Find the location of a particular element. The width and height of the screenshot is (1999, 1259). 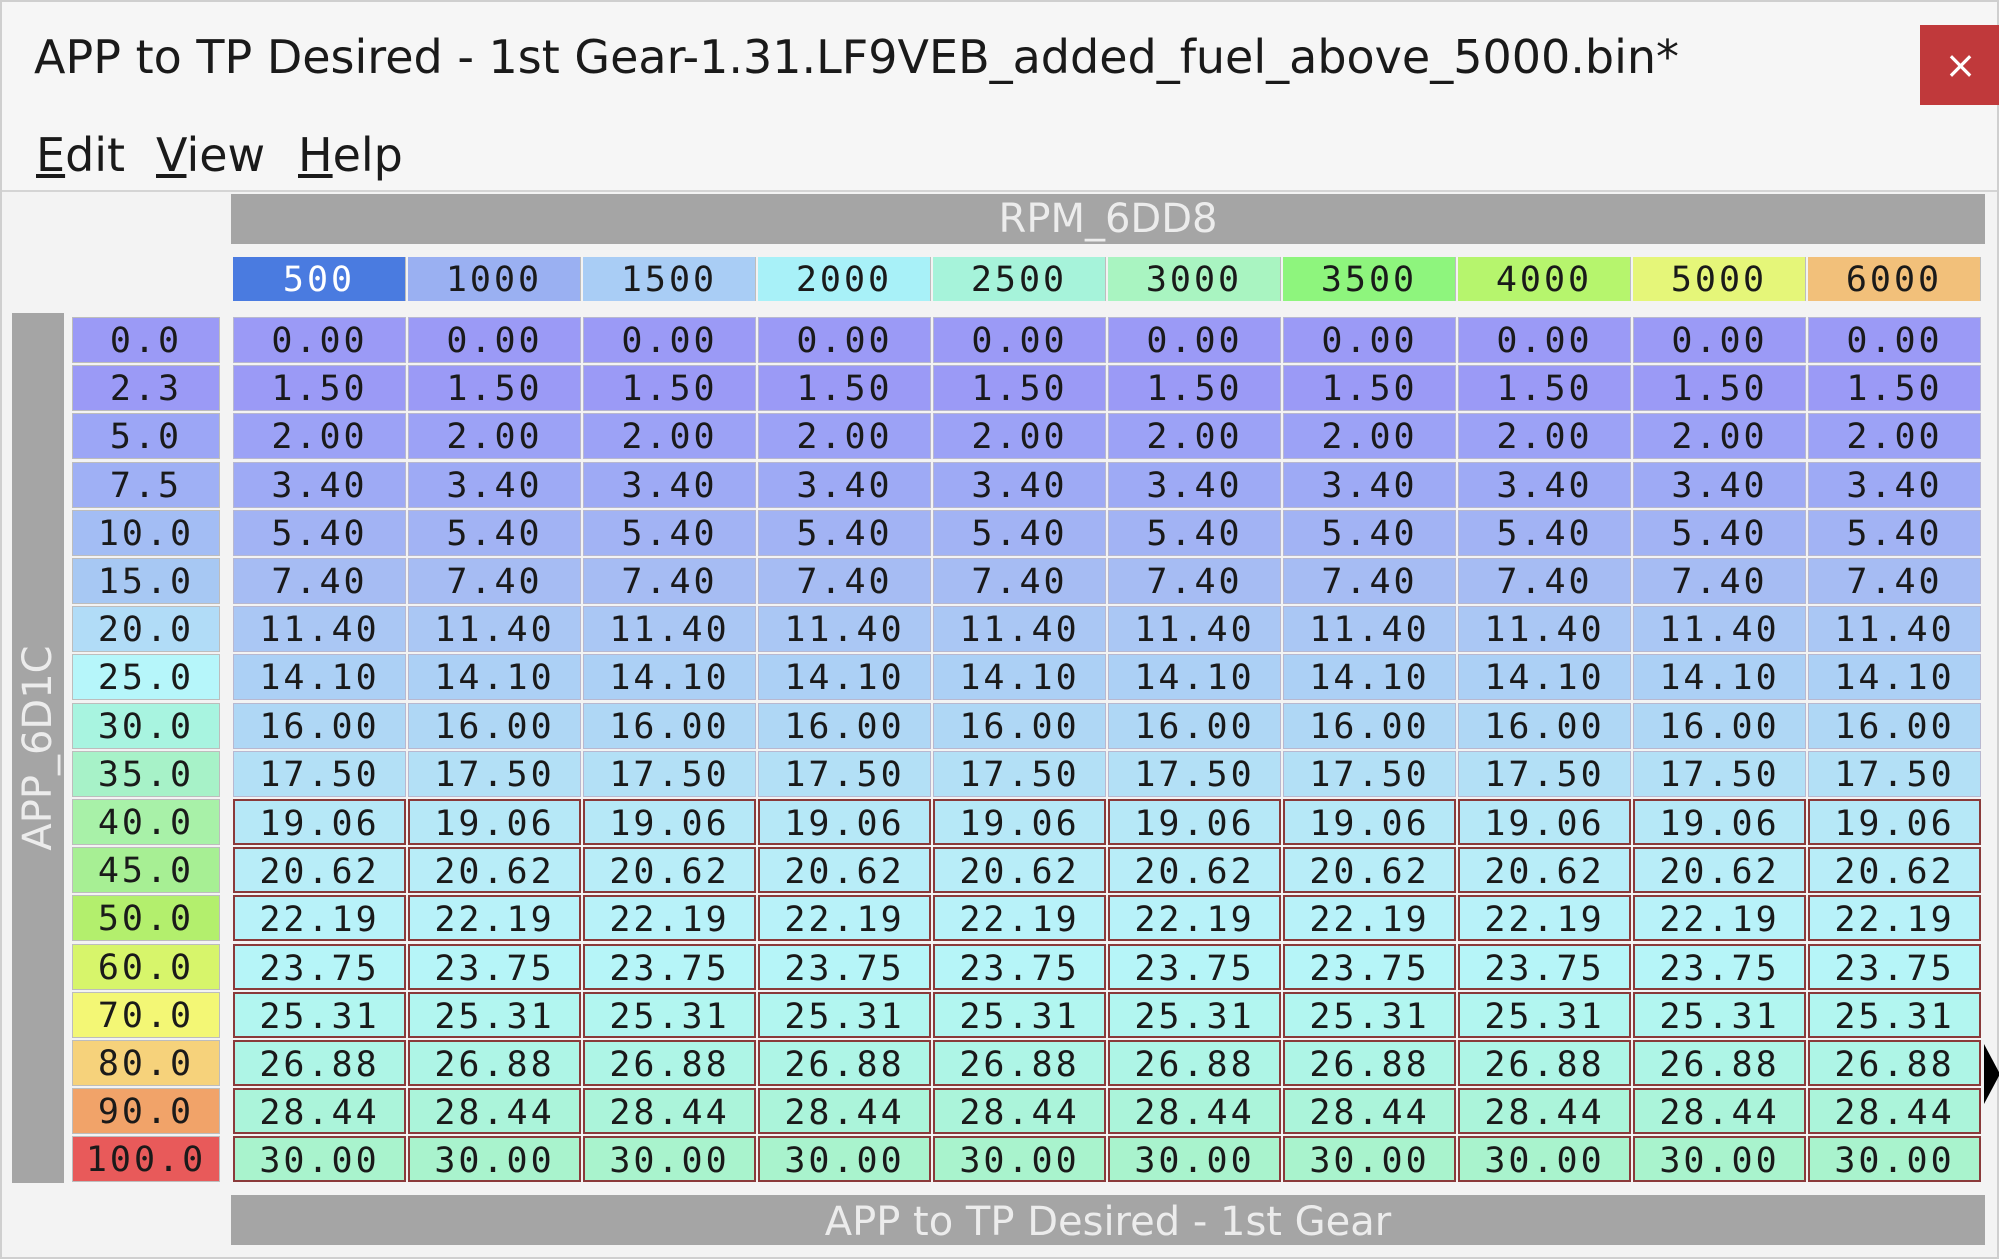

menu-view: View is located at coordinates (211, 155).